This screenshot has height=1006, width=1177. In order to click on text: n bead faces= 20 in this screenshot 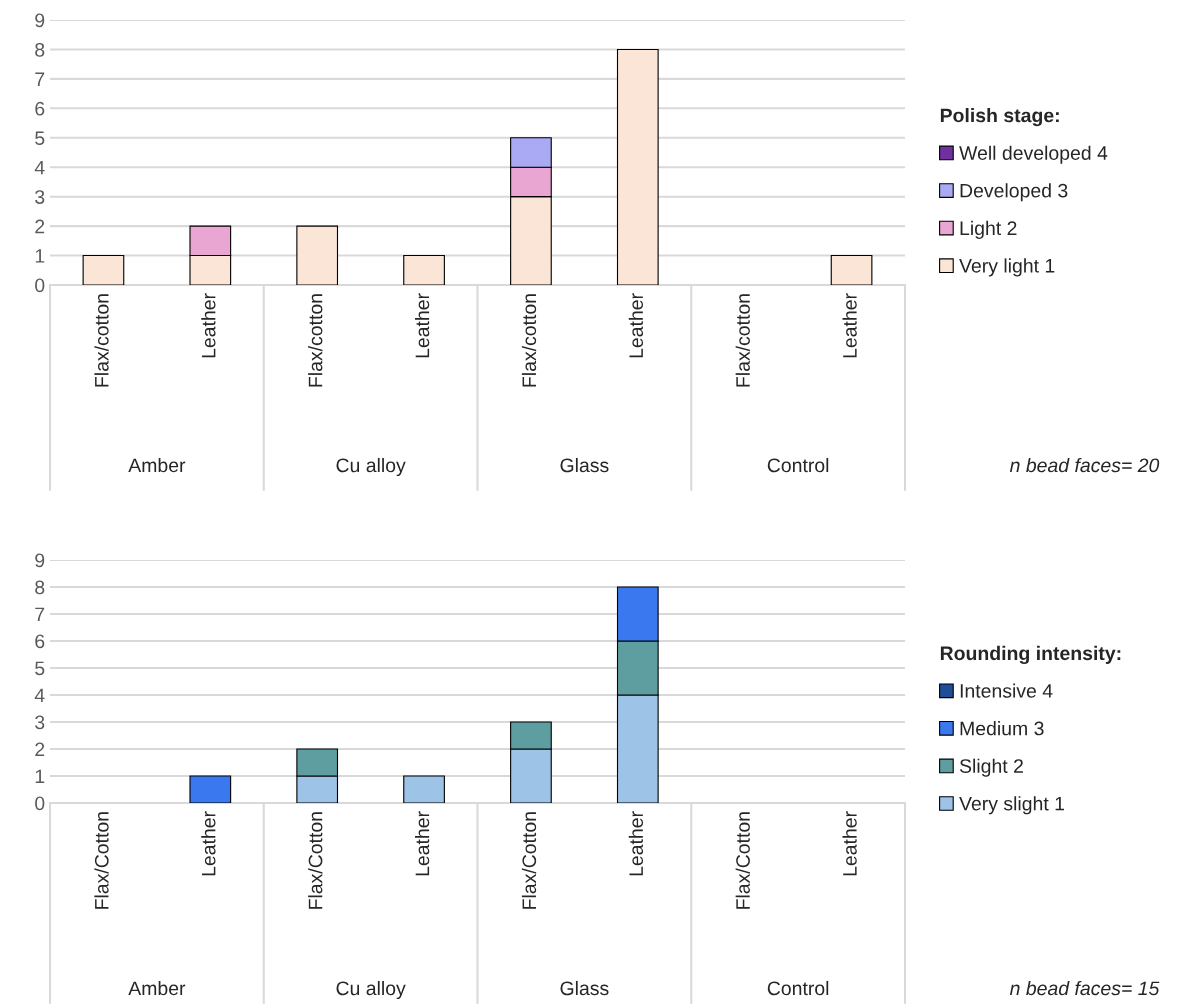, I will do `click(1084, 465)`.